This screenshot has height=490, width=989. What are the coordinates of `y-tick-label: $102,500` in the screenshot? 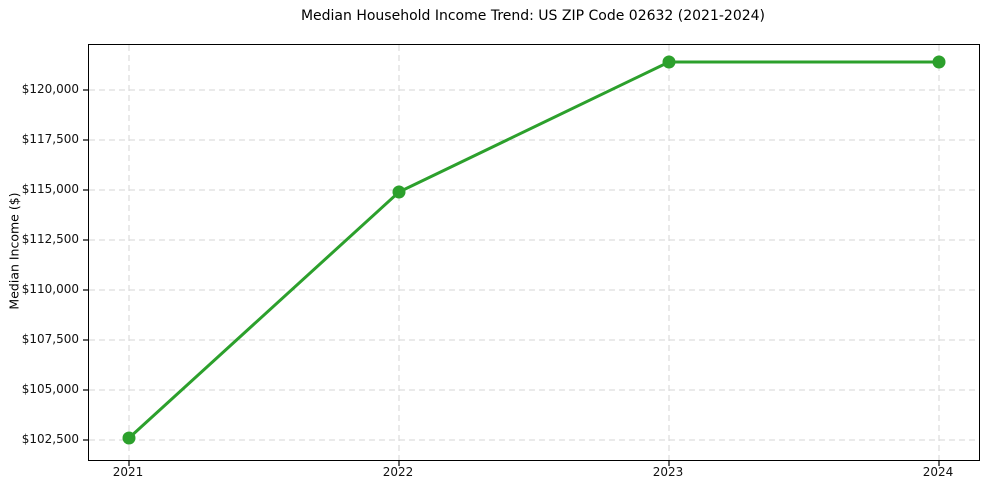 It's located at (50, 439).